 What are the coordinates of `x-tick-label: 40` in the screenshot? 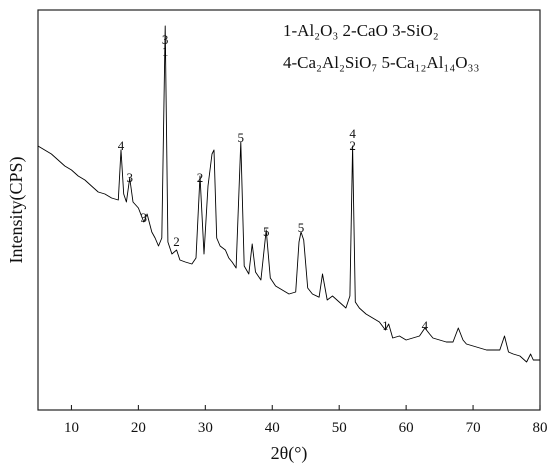 It's located at (272, 428).